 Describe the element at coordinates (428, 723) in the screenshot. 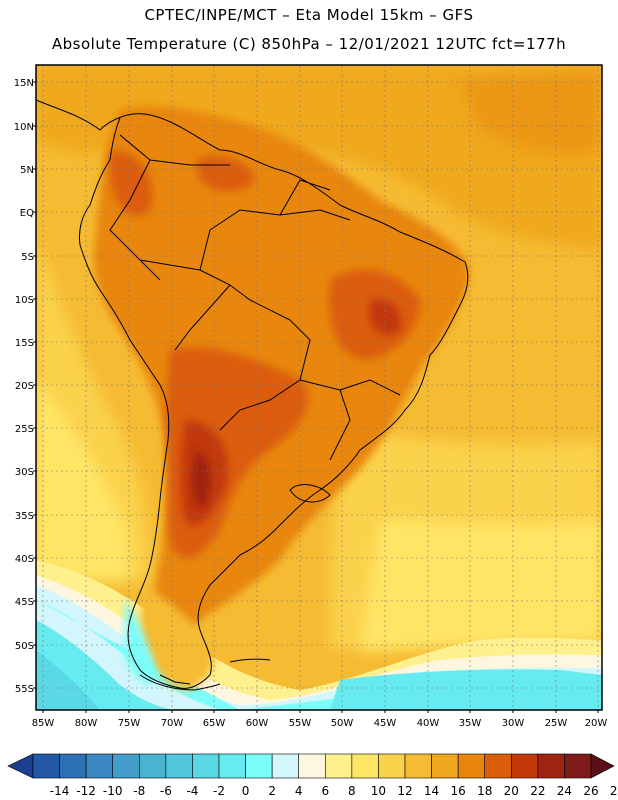

I see `lon-label: 40W` at that location.